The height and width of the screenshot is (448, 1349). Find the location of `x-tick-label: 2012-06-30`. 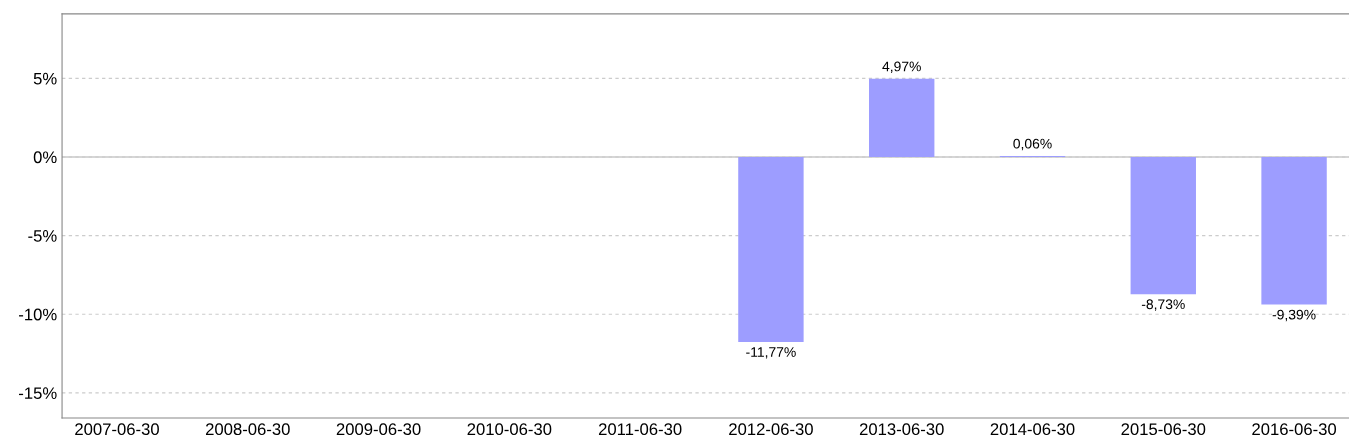

x-tick-label: 2012-06-30 is located at coordinates (771, 429).